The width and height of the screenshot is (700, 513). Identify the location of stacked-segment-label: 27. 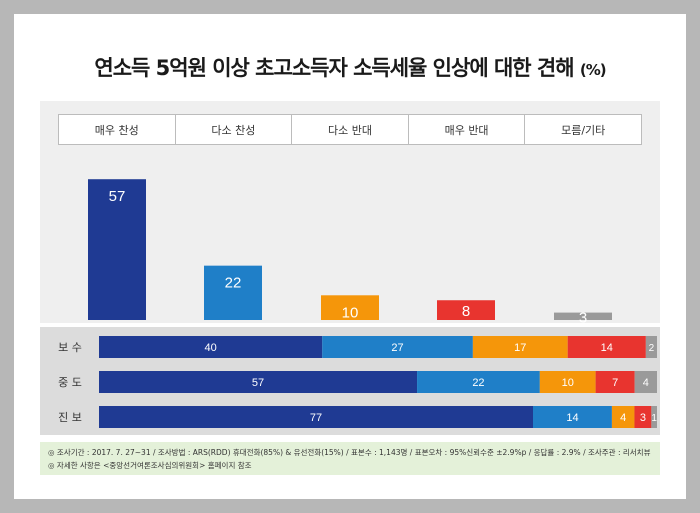
(397, 348).